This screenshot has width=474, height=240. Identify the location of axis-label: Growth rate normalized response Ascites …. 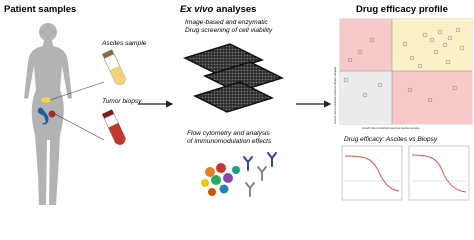
(391, 128).